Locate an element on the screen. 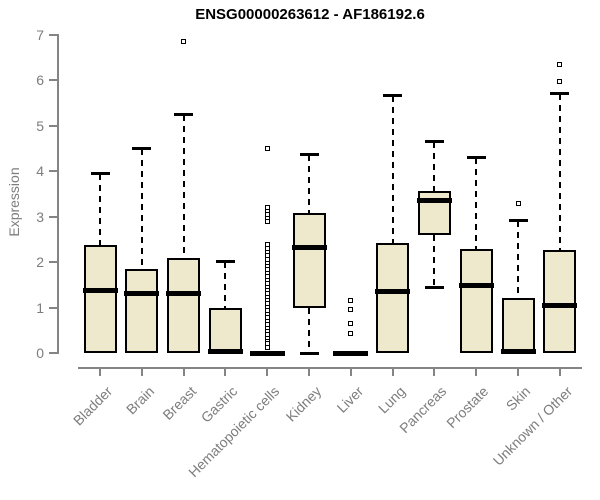 This screenshot has width=600, height=500. x-tick-label: Prostate is located at coordinates (467, 407).